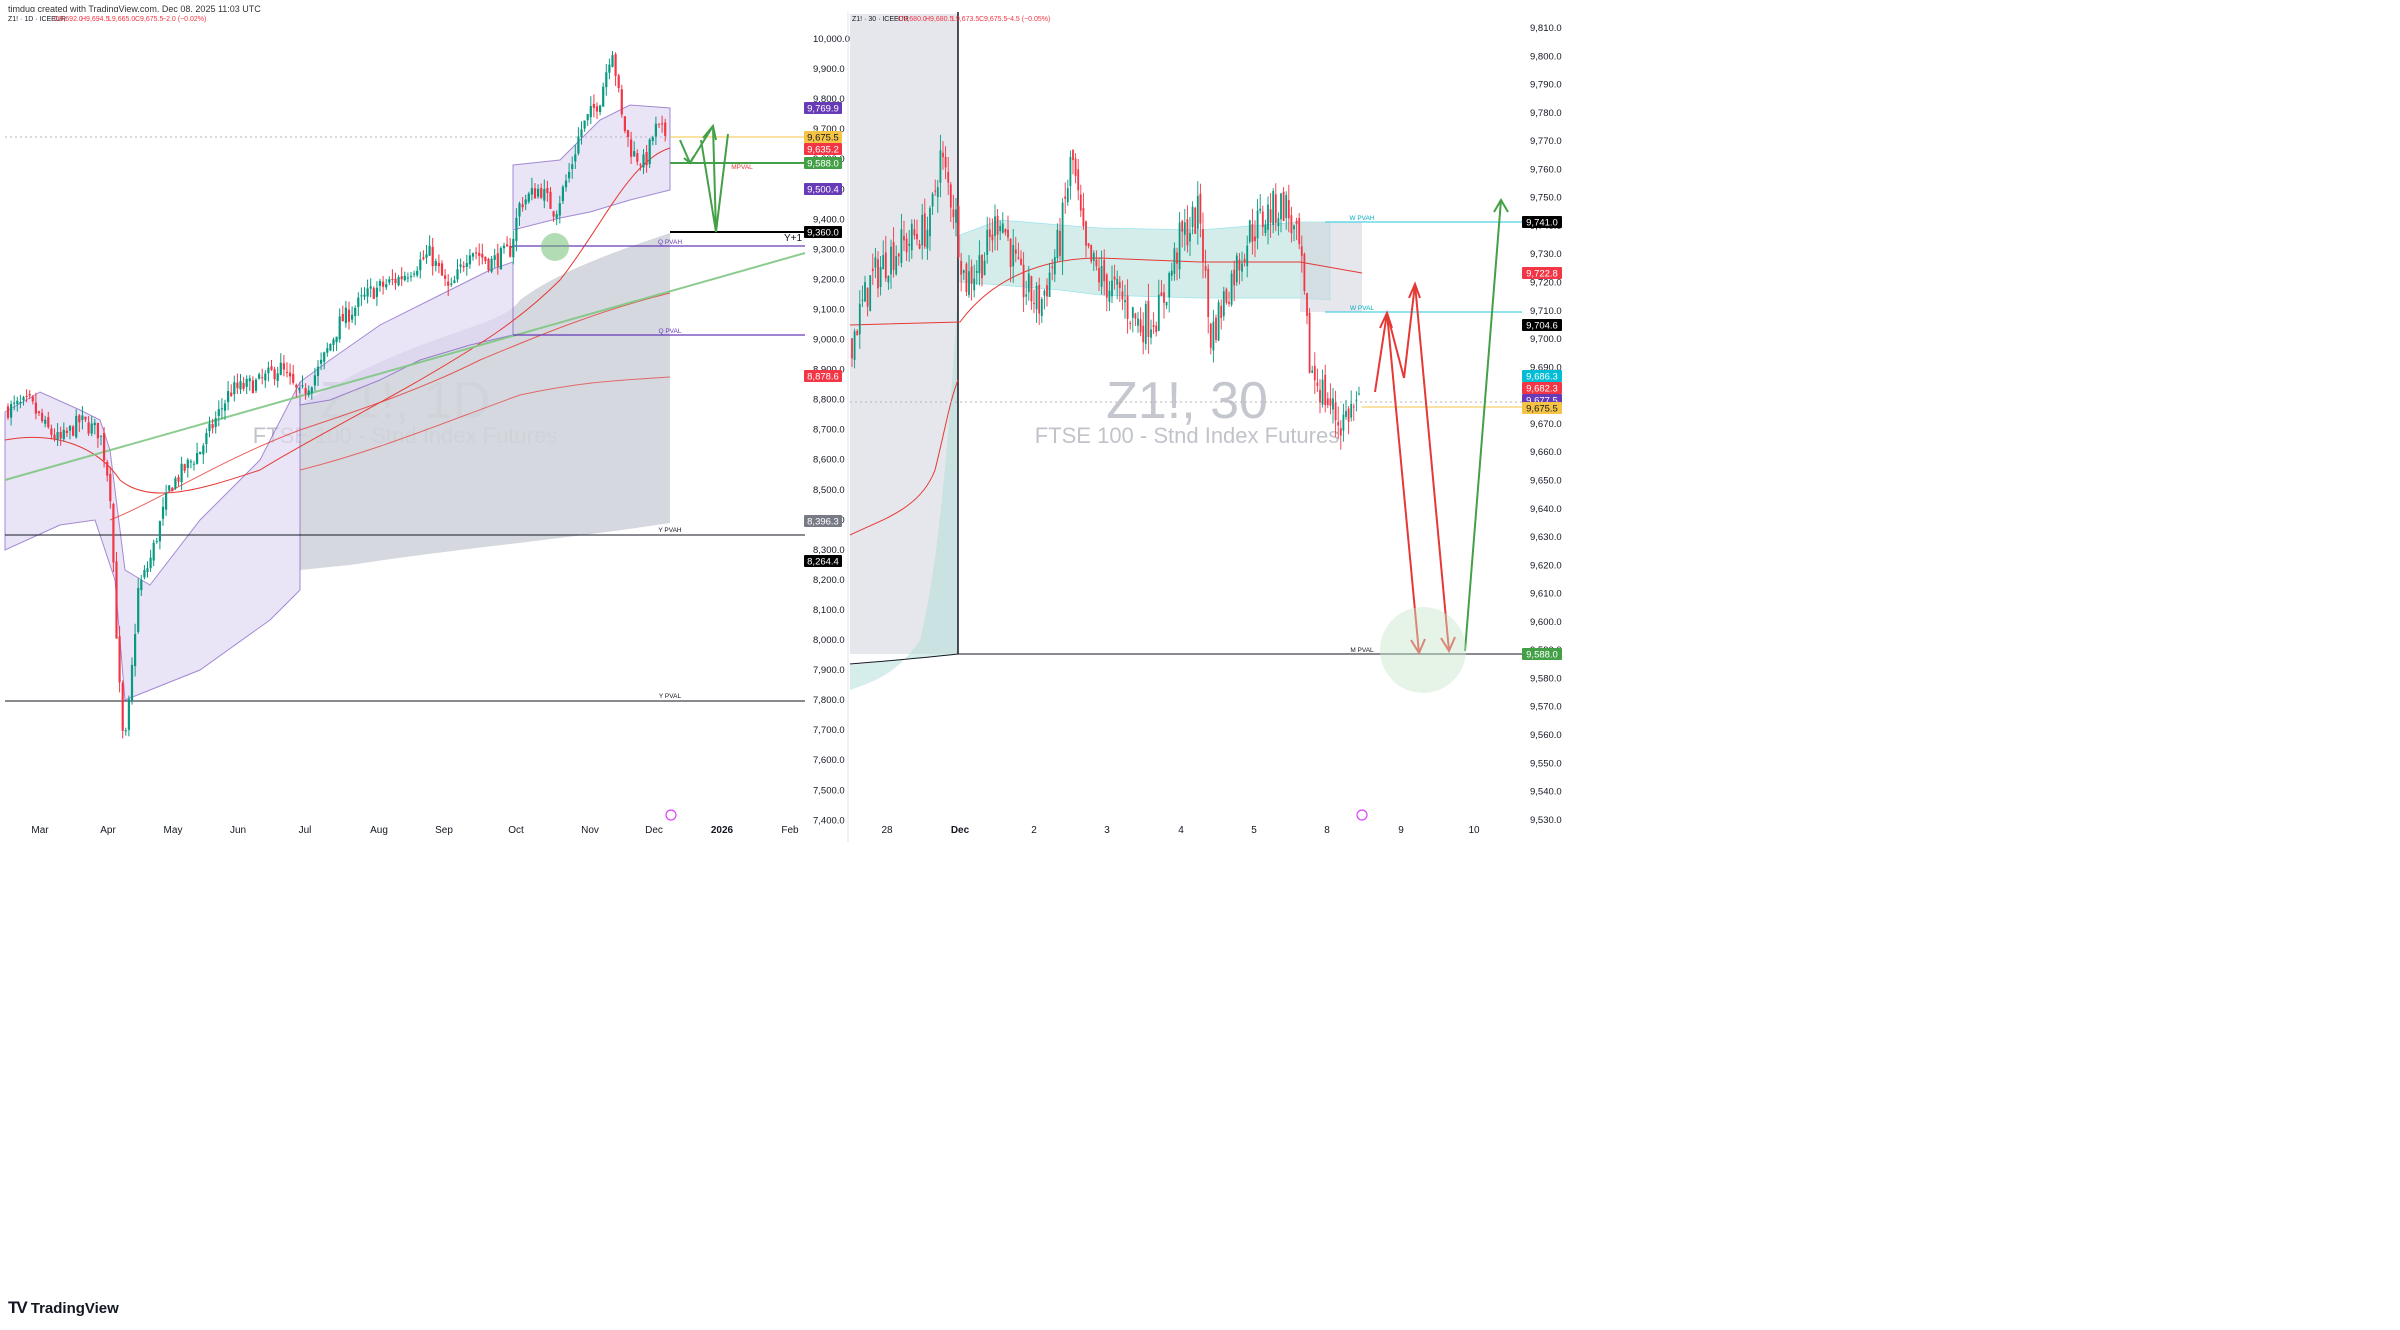  What do you see at coordinates (1546, 565) in the screenshot?
I see `right-y-tick-label: 9,620.0` at bounding box center [1546, 565].